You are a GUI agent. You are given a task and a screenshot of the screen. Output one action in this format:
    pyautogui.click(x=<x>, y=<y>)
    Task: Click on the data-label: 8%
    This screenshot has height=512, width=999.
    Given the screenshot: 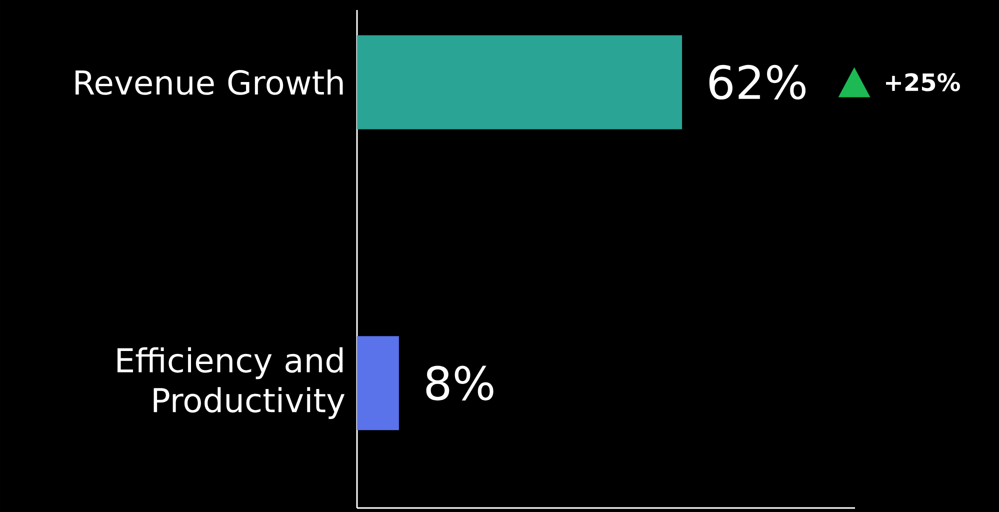 What is the action you would take?
    pyautogui.click(x=460, y=383)
    